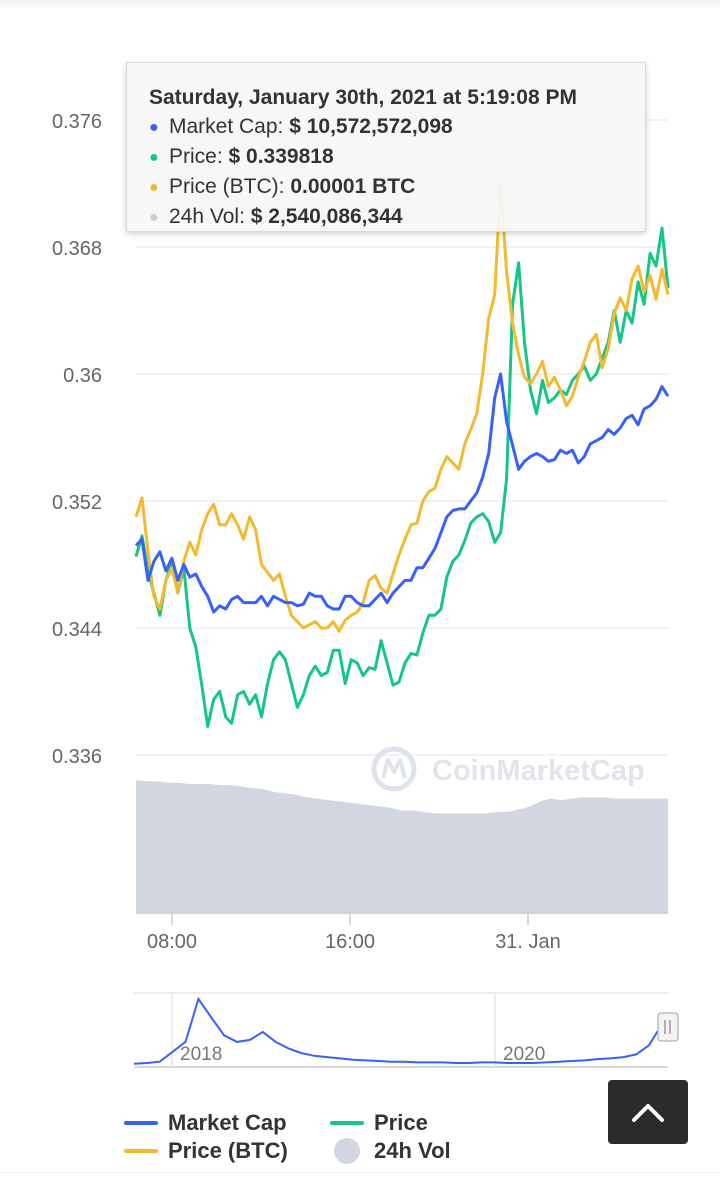  What do you see at coordinates (77, 503) in the screenshot?
I see `y-tick-label: 0.352` at bounding box center [77, 503].